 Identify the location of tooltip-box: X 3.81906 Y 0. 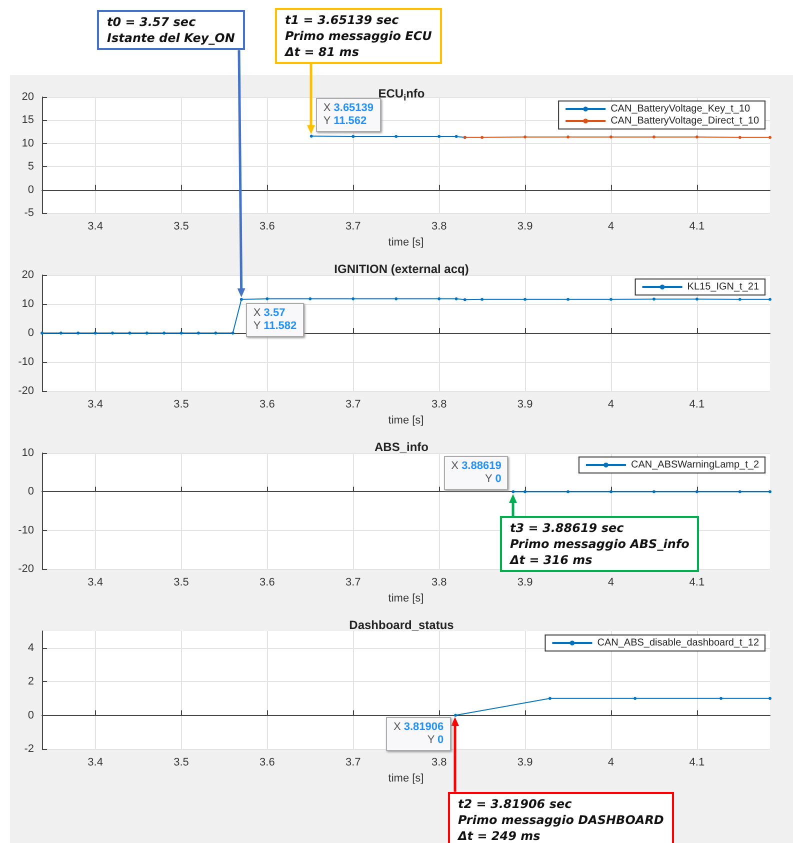
(418, 734).